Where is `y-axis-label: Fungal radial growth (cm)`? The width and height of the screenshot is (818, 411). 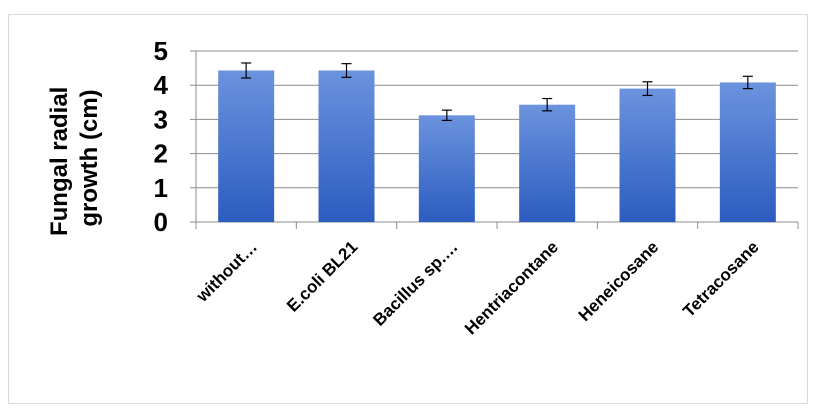
y-axis-label: Fungal radial growth (cm) is located at coordinates (74, 158).